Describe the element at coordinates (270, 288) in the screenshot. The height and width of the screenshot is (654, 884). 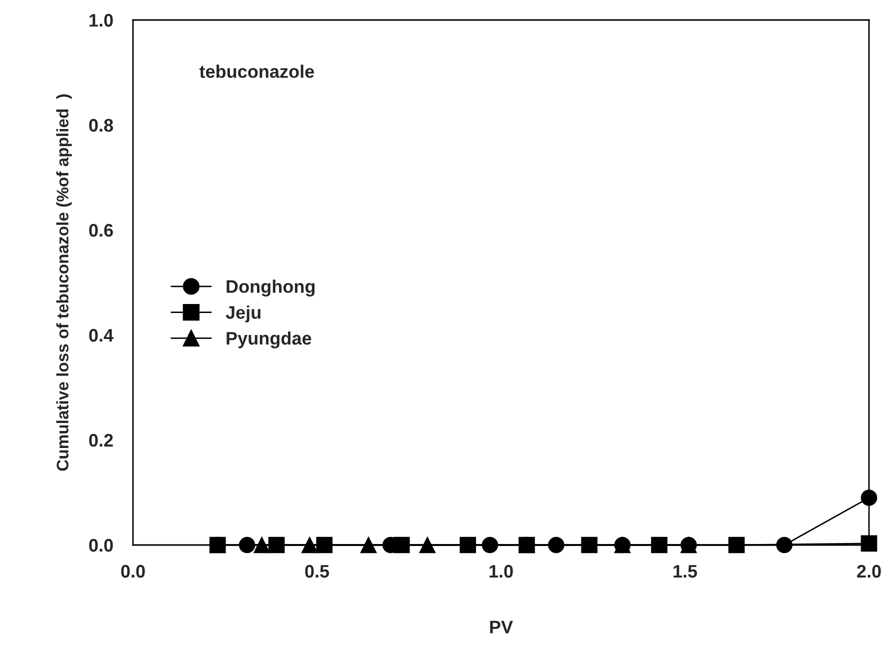
I see `legend-label: Donghong` at that location.